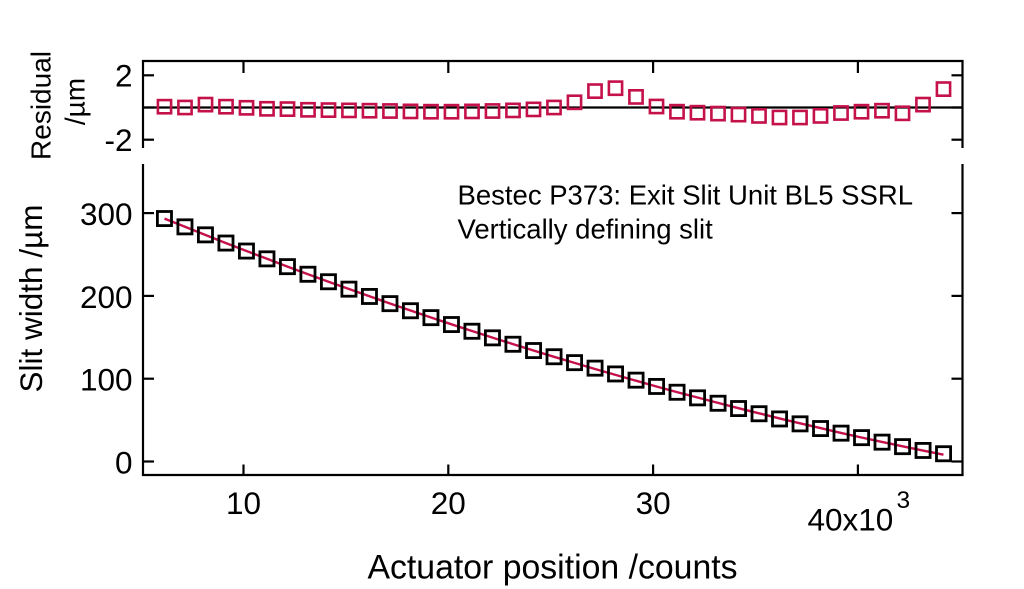  Describe the element at coordinates (106, 380) in the screenshot. I see `svg-text: 100` at that location.